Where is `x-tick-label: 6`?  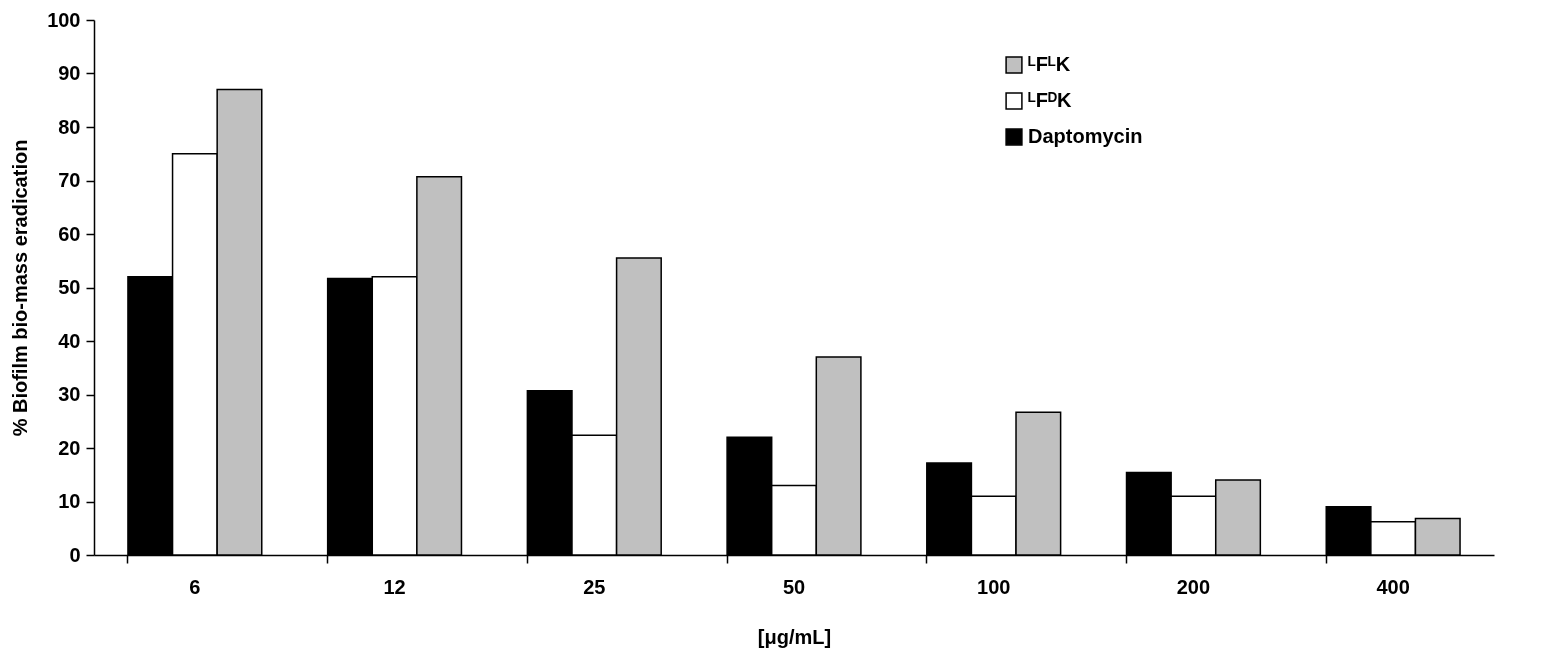 x-tick-label: 6 is located at coordinates (195, 586).